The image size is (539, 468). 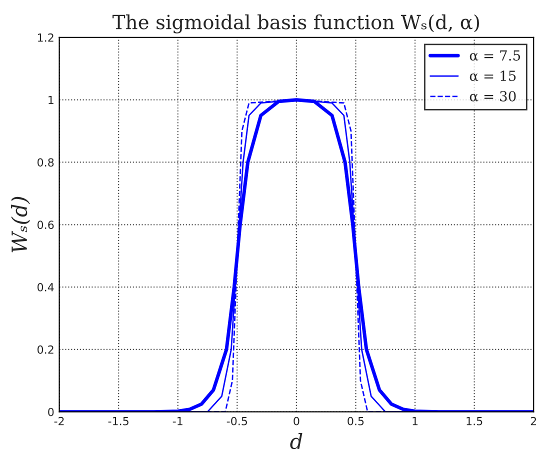 What do you see at coordinates (118, 421) in the screenshot?
I see `x-tick-label: -1.5` at bounding box center [118, 421].